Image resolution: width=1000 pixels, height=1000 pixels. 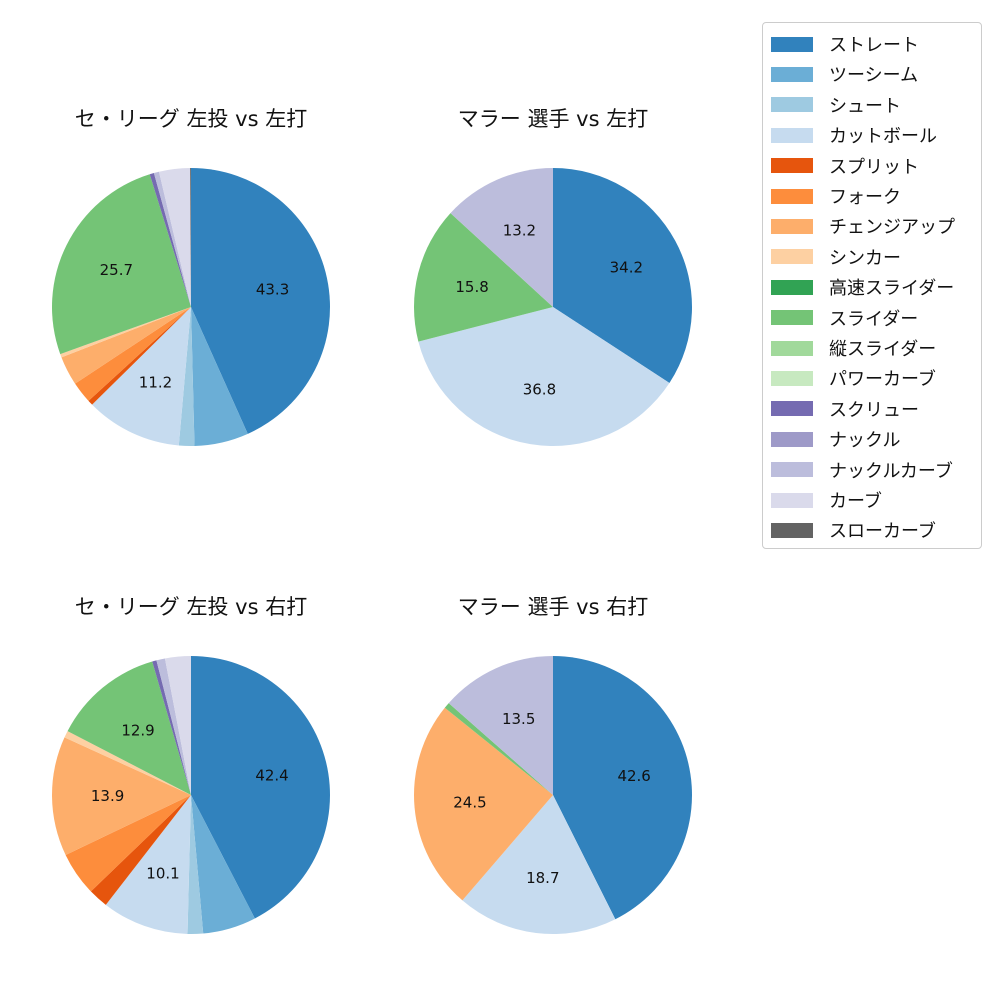 I want to click on legend-item: カーブ, so click(x=826, y=500).